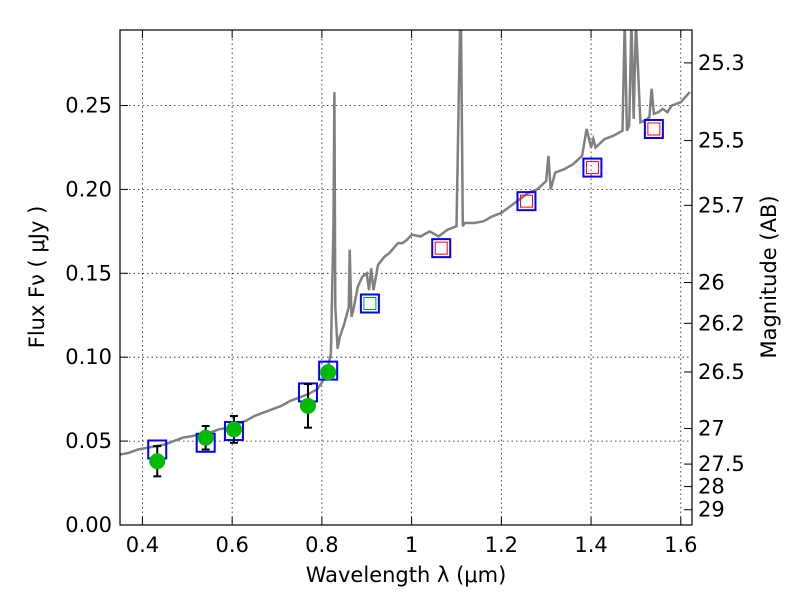 The height and width of the screenshot is (600, 800). What do you see at coordinates (88, 357) in the screenshot?
I see `y-tick-label: 0.10` at bounding box center [88, 357].